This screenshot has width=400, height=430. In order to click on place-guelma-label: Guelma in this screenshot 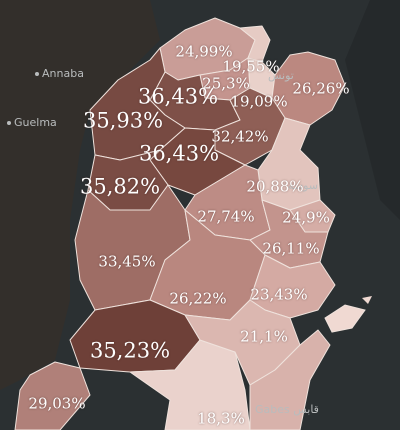, I will do `click(35, 122)`.